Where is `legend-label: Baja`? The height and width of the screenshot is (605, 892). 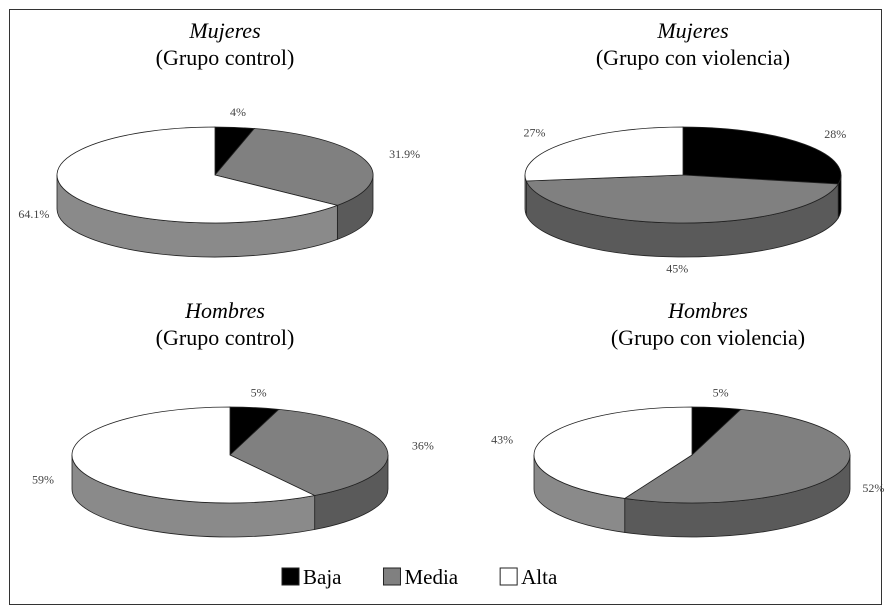 legend-label: Baja is located at coordinates (322, 577).